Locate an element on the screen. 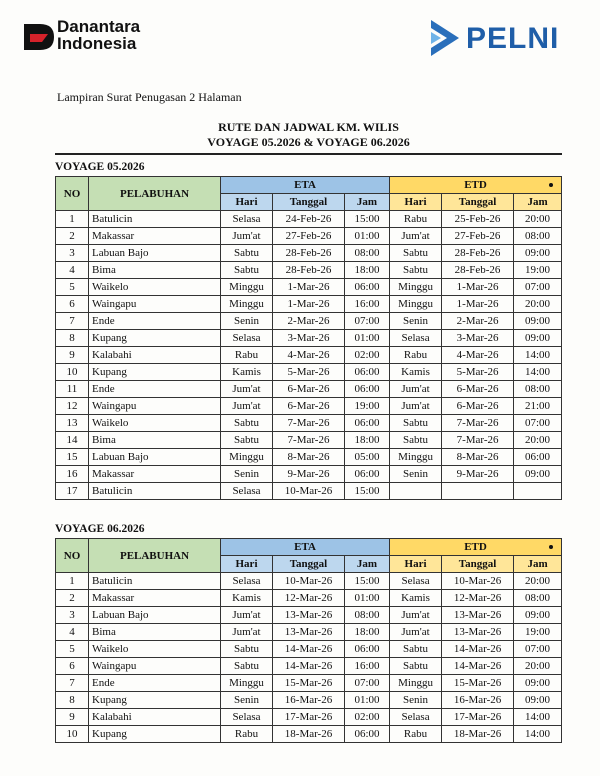  data-cell: 8-Mar-26 is located at coordinates (308, 457).